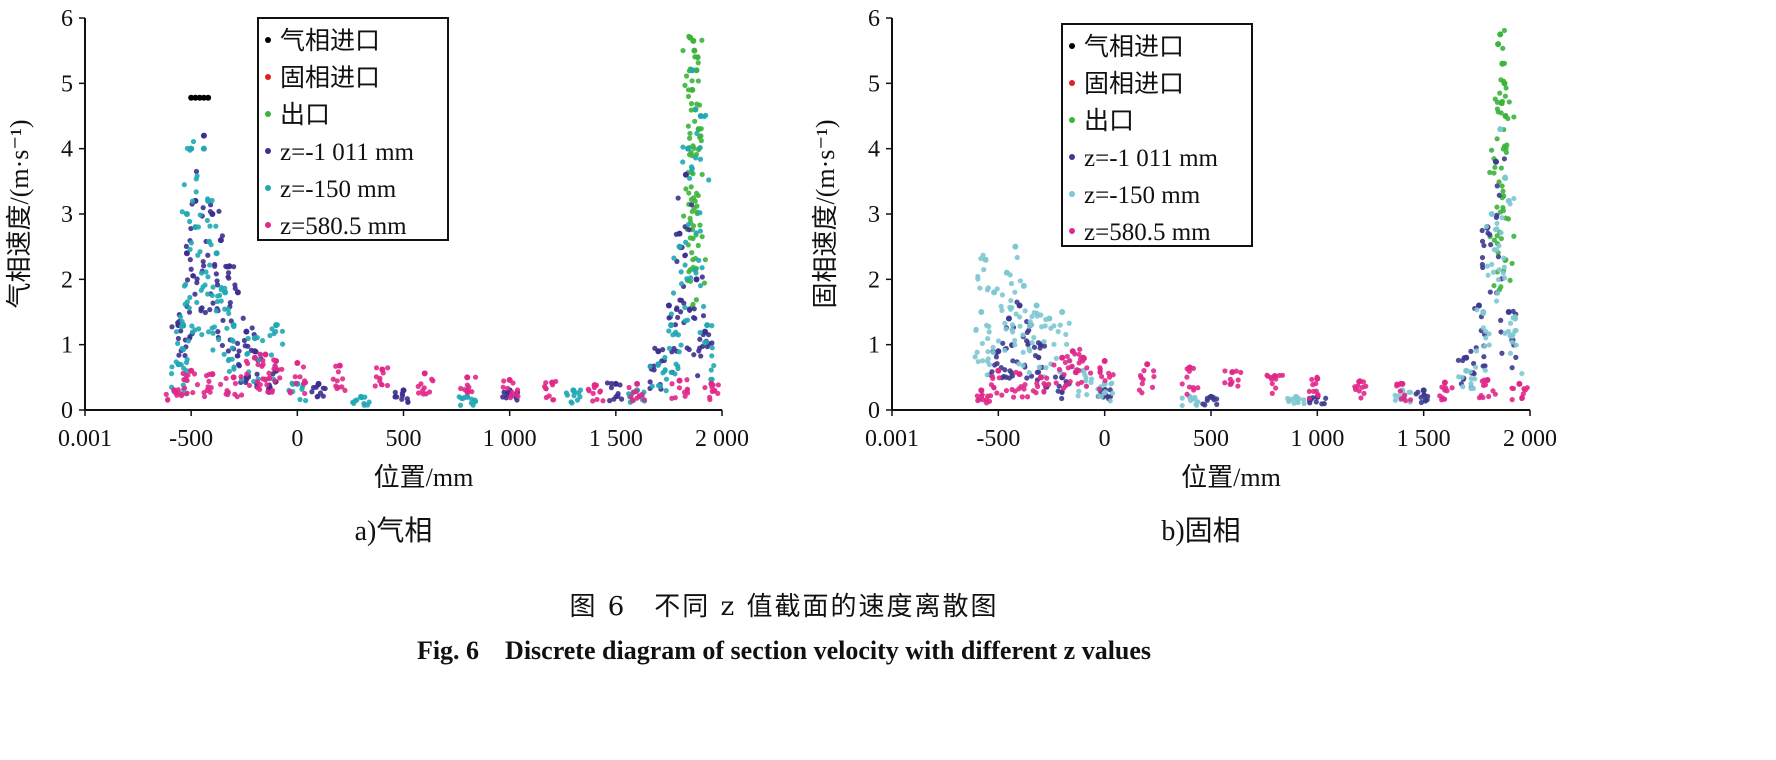 This screenshot has height=760, width=1776. Describe the element at coordinates (424, 477) in the screenshot. I see `x-axis-label: 位置/mm` at that location.